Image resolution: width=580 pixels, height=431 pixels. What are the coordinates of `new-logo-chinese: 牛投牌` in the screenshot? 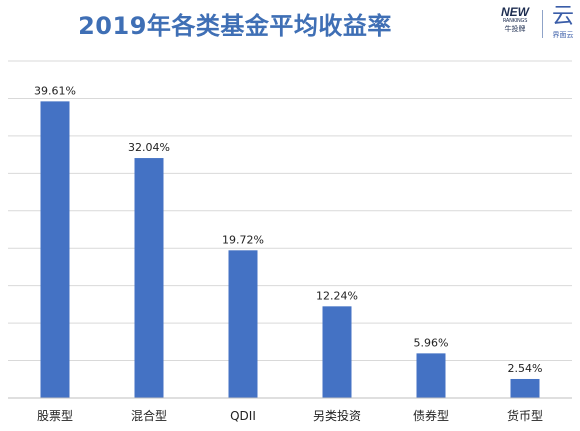 It's located at (515, 29).